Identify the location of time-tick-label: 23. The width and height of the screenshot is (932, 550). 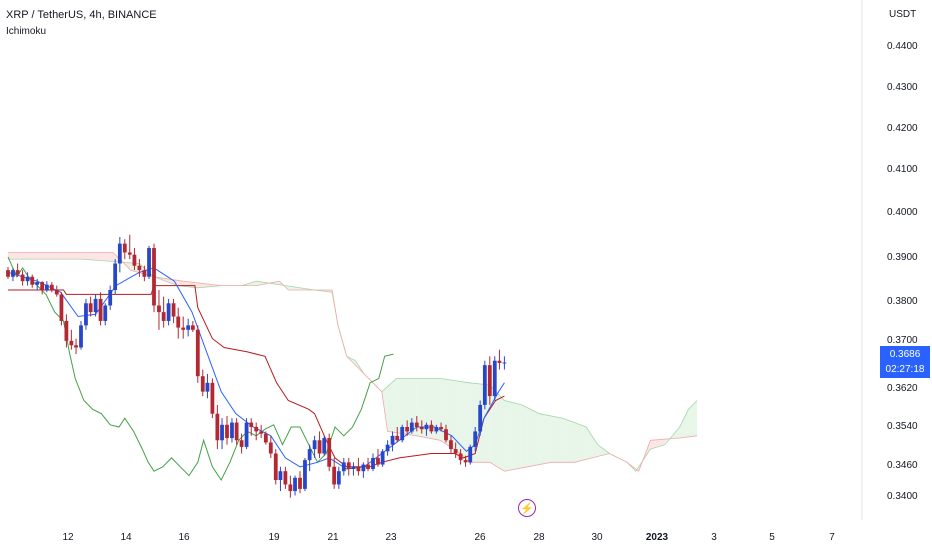
(391, 537).